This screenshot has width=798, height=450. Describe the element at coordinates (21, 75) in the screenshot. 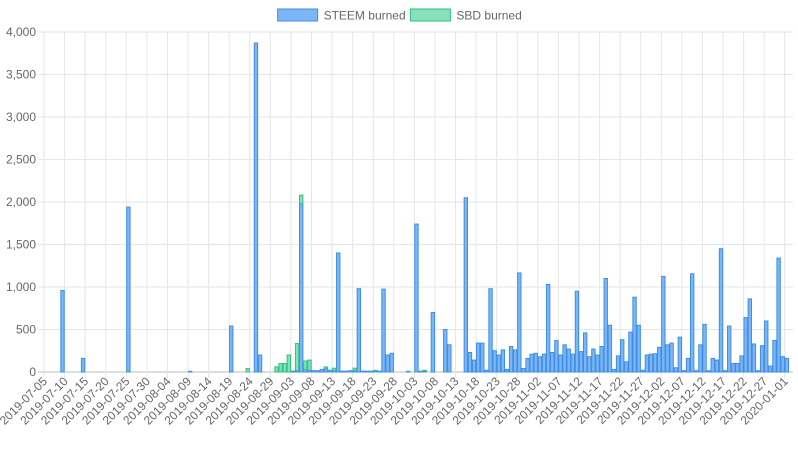

I see `y-tick-label: 3,500` at that location.